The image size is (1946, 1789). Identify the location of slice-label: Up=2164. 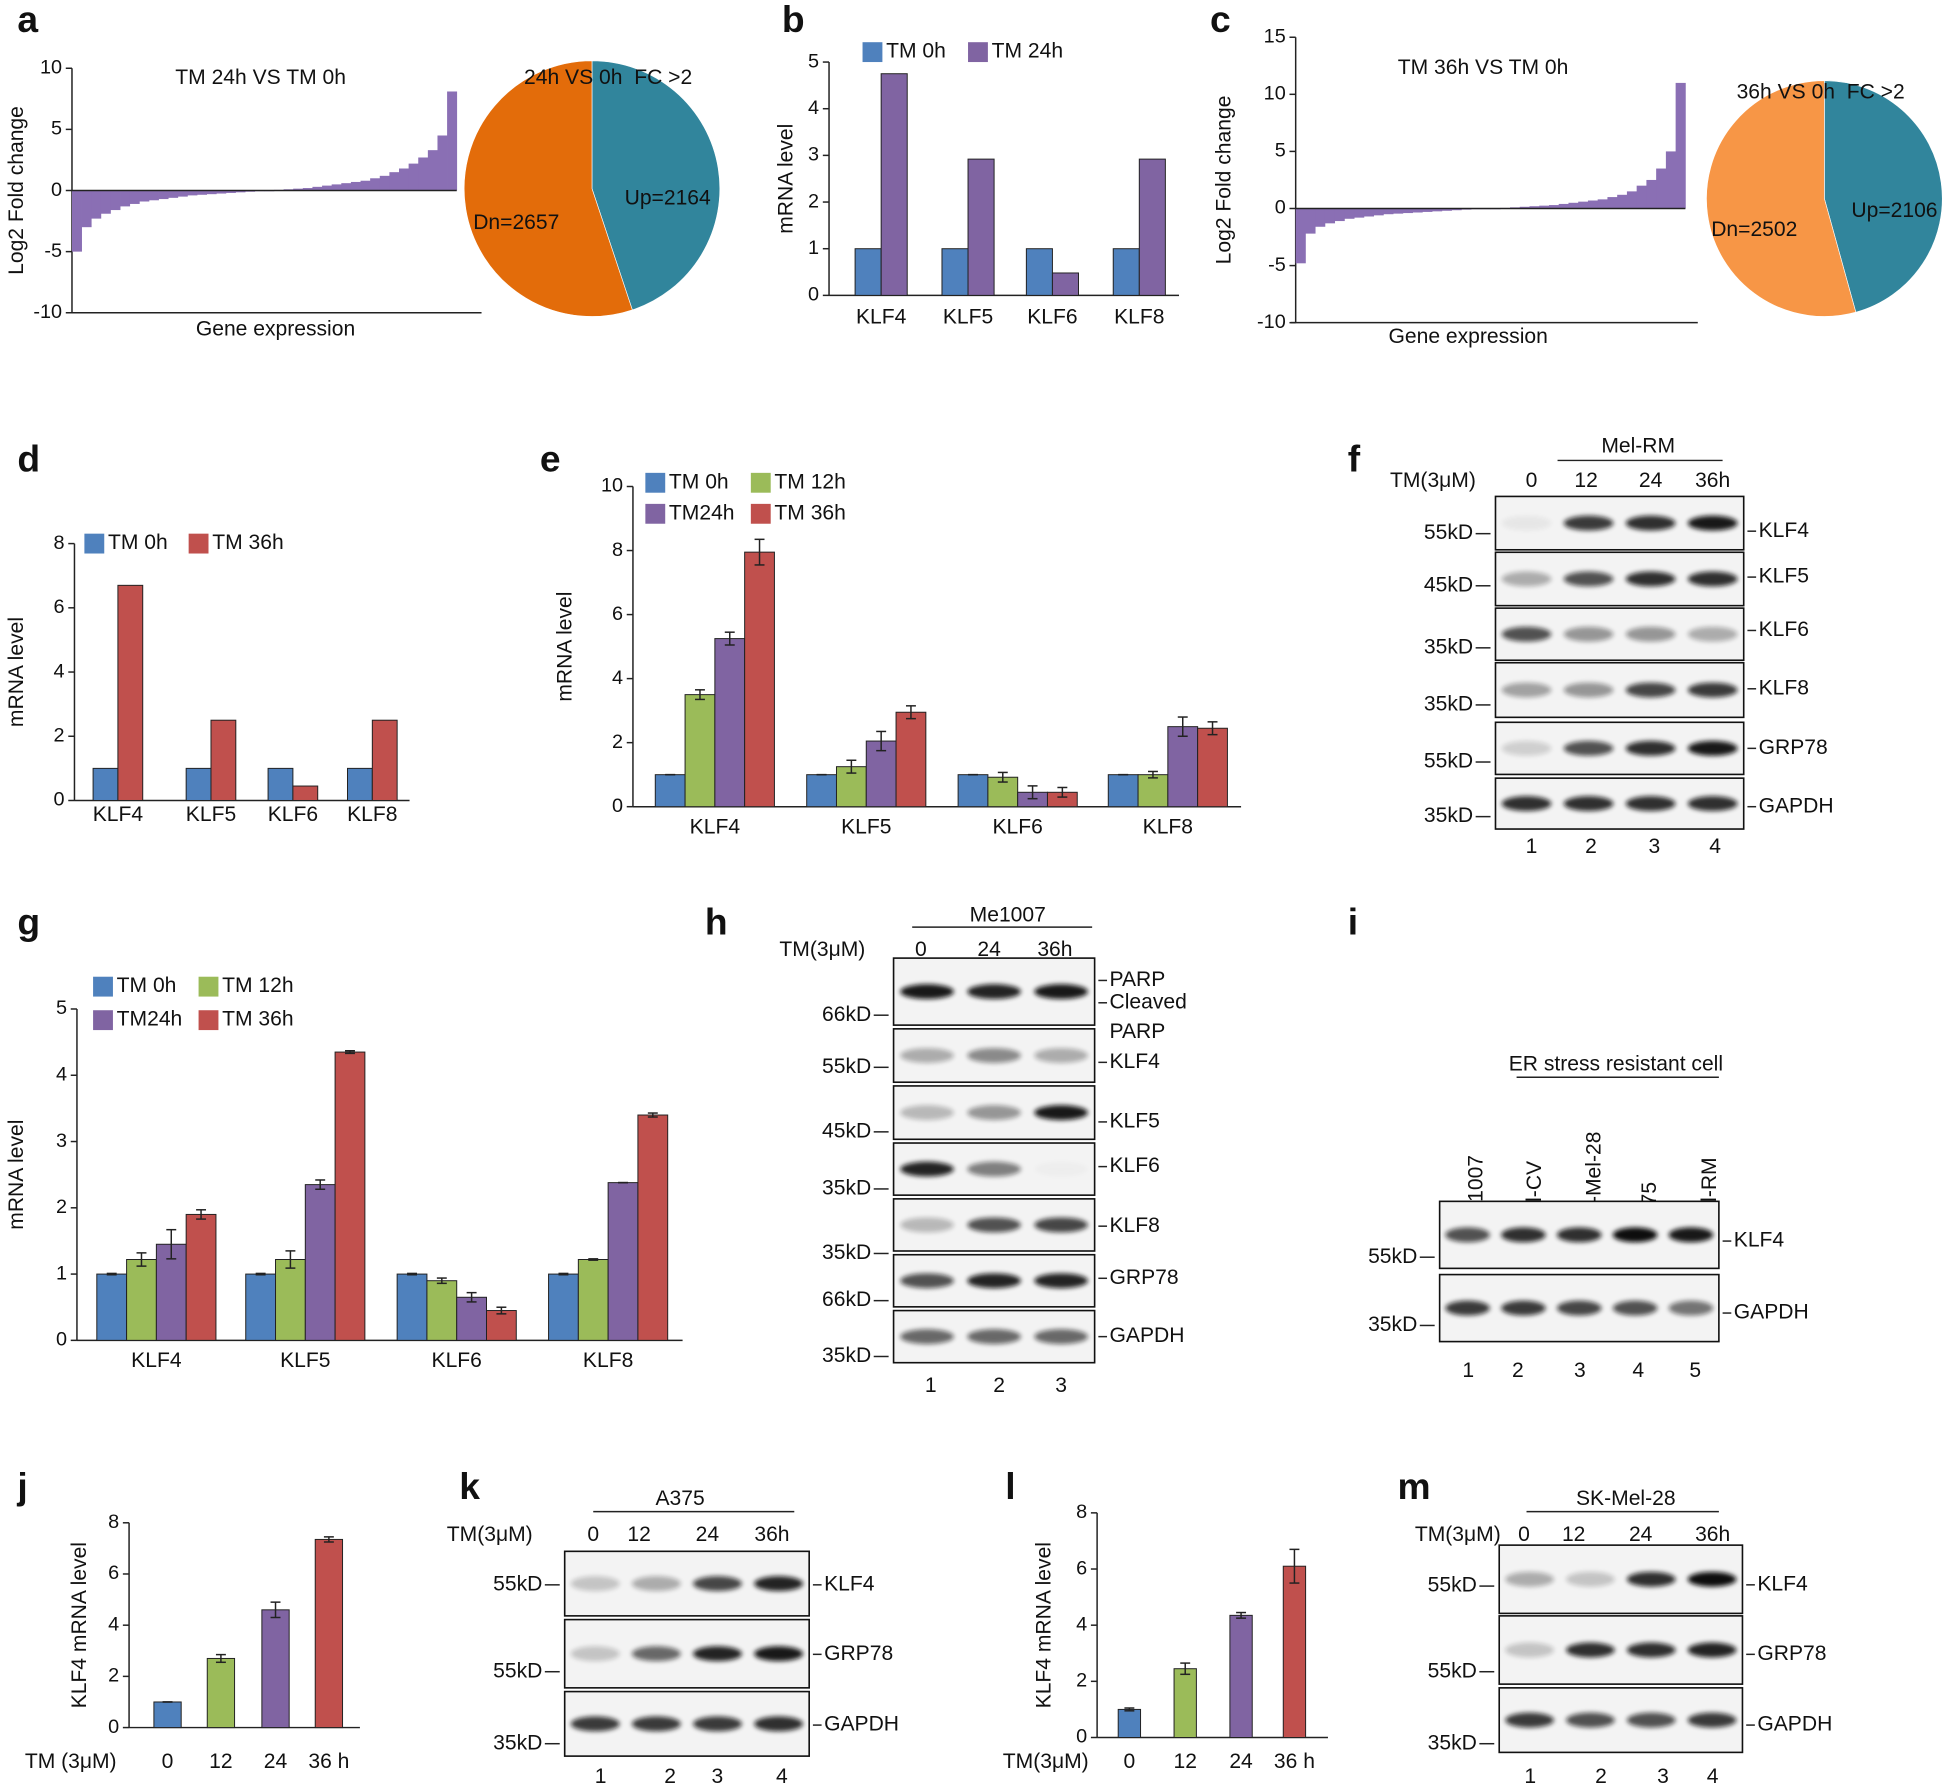
(668, 197).